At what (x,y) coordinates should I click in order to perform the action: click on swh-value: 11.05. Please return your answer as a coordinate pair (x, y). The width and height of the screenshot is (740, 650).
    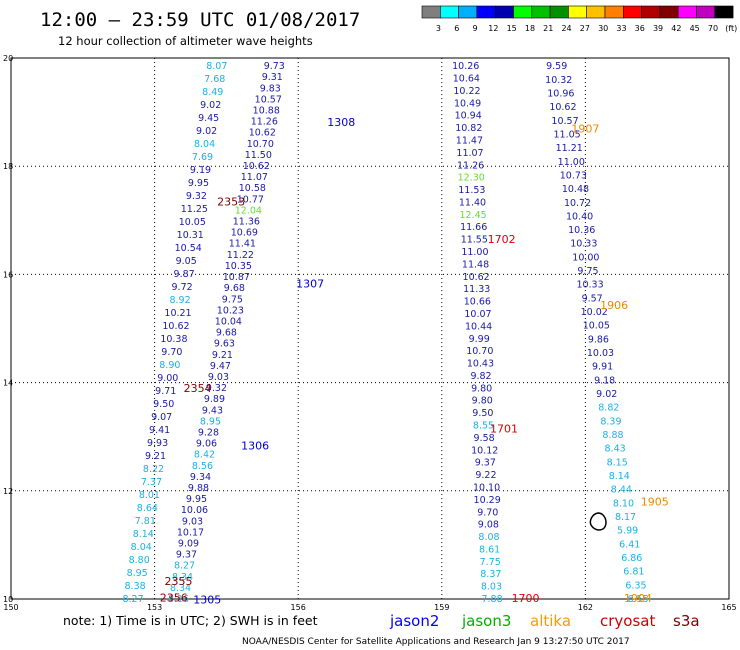
    Looking at the image, I should click on (567, 134).